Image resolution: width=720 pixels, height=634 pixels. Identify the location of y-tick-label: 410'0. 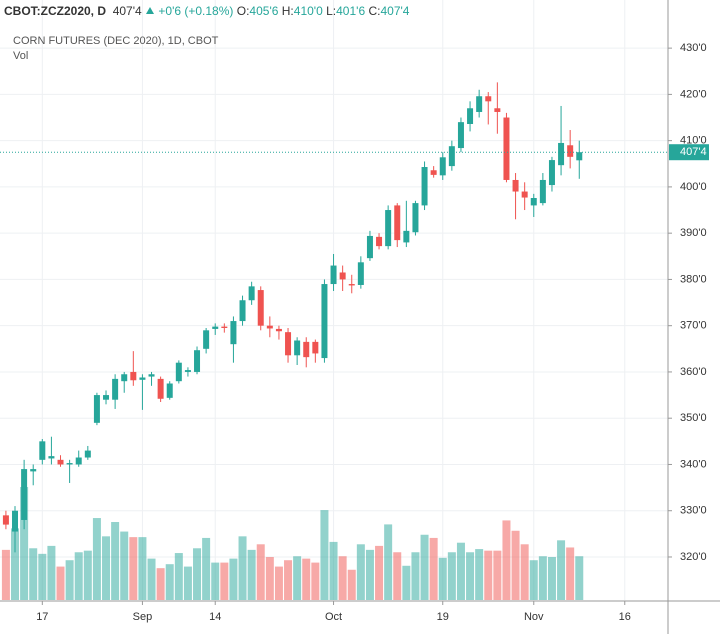
(693, 141).